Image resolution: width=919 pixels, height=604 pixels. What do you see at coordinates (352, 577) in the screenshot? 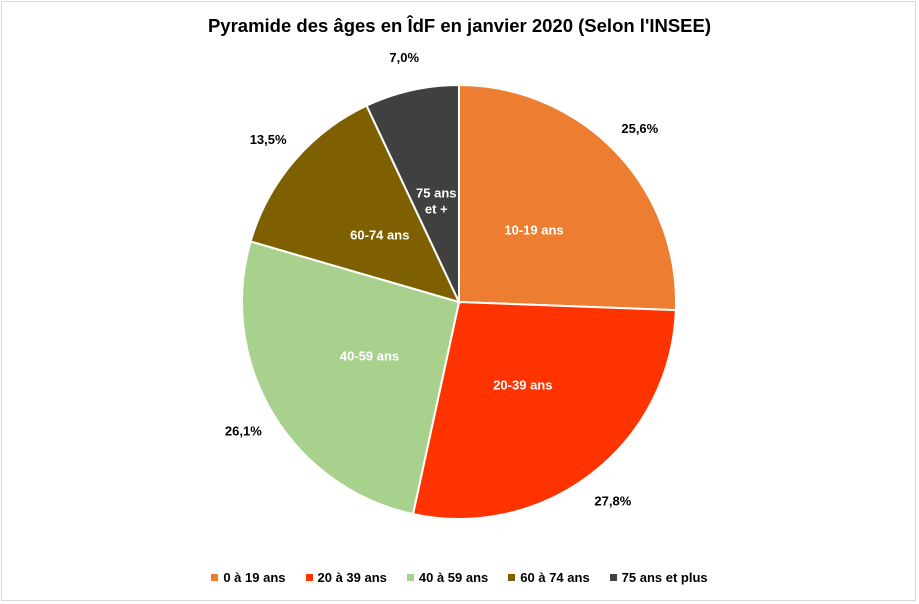
I see `legend-label: 20 à 39 ans` at bounding box center [352, 577].